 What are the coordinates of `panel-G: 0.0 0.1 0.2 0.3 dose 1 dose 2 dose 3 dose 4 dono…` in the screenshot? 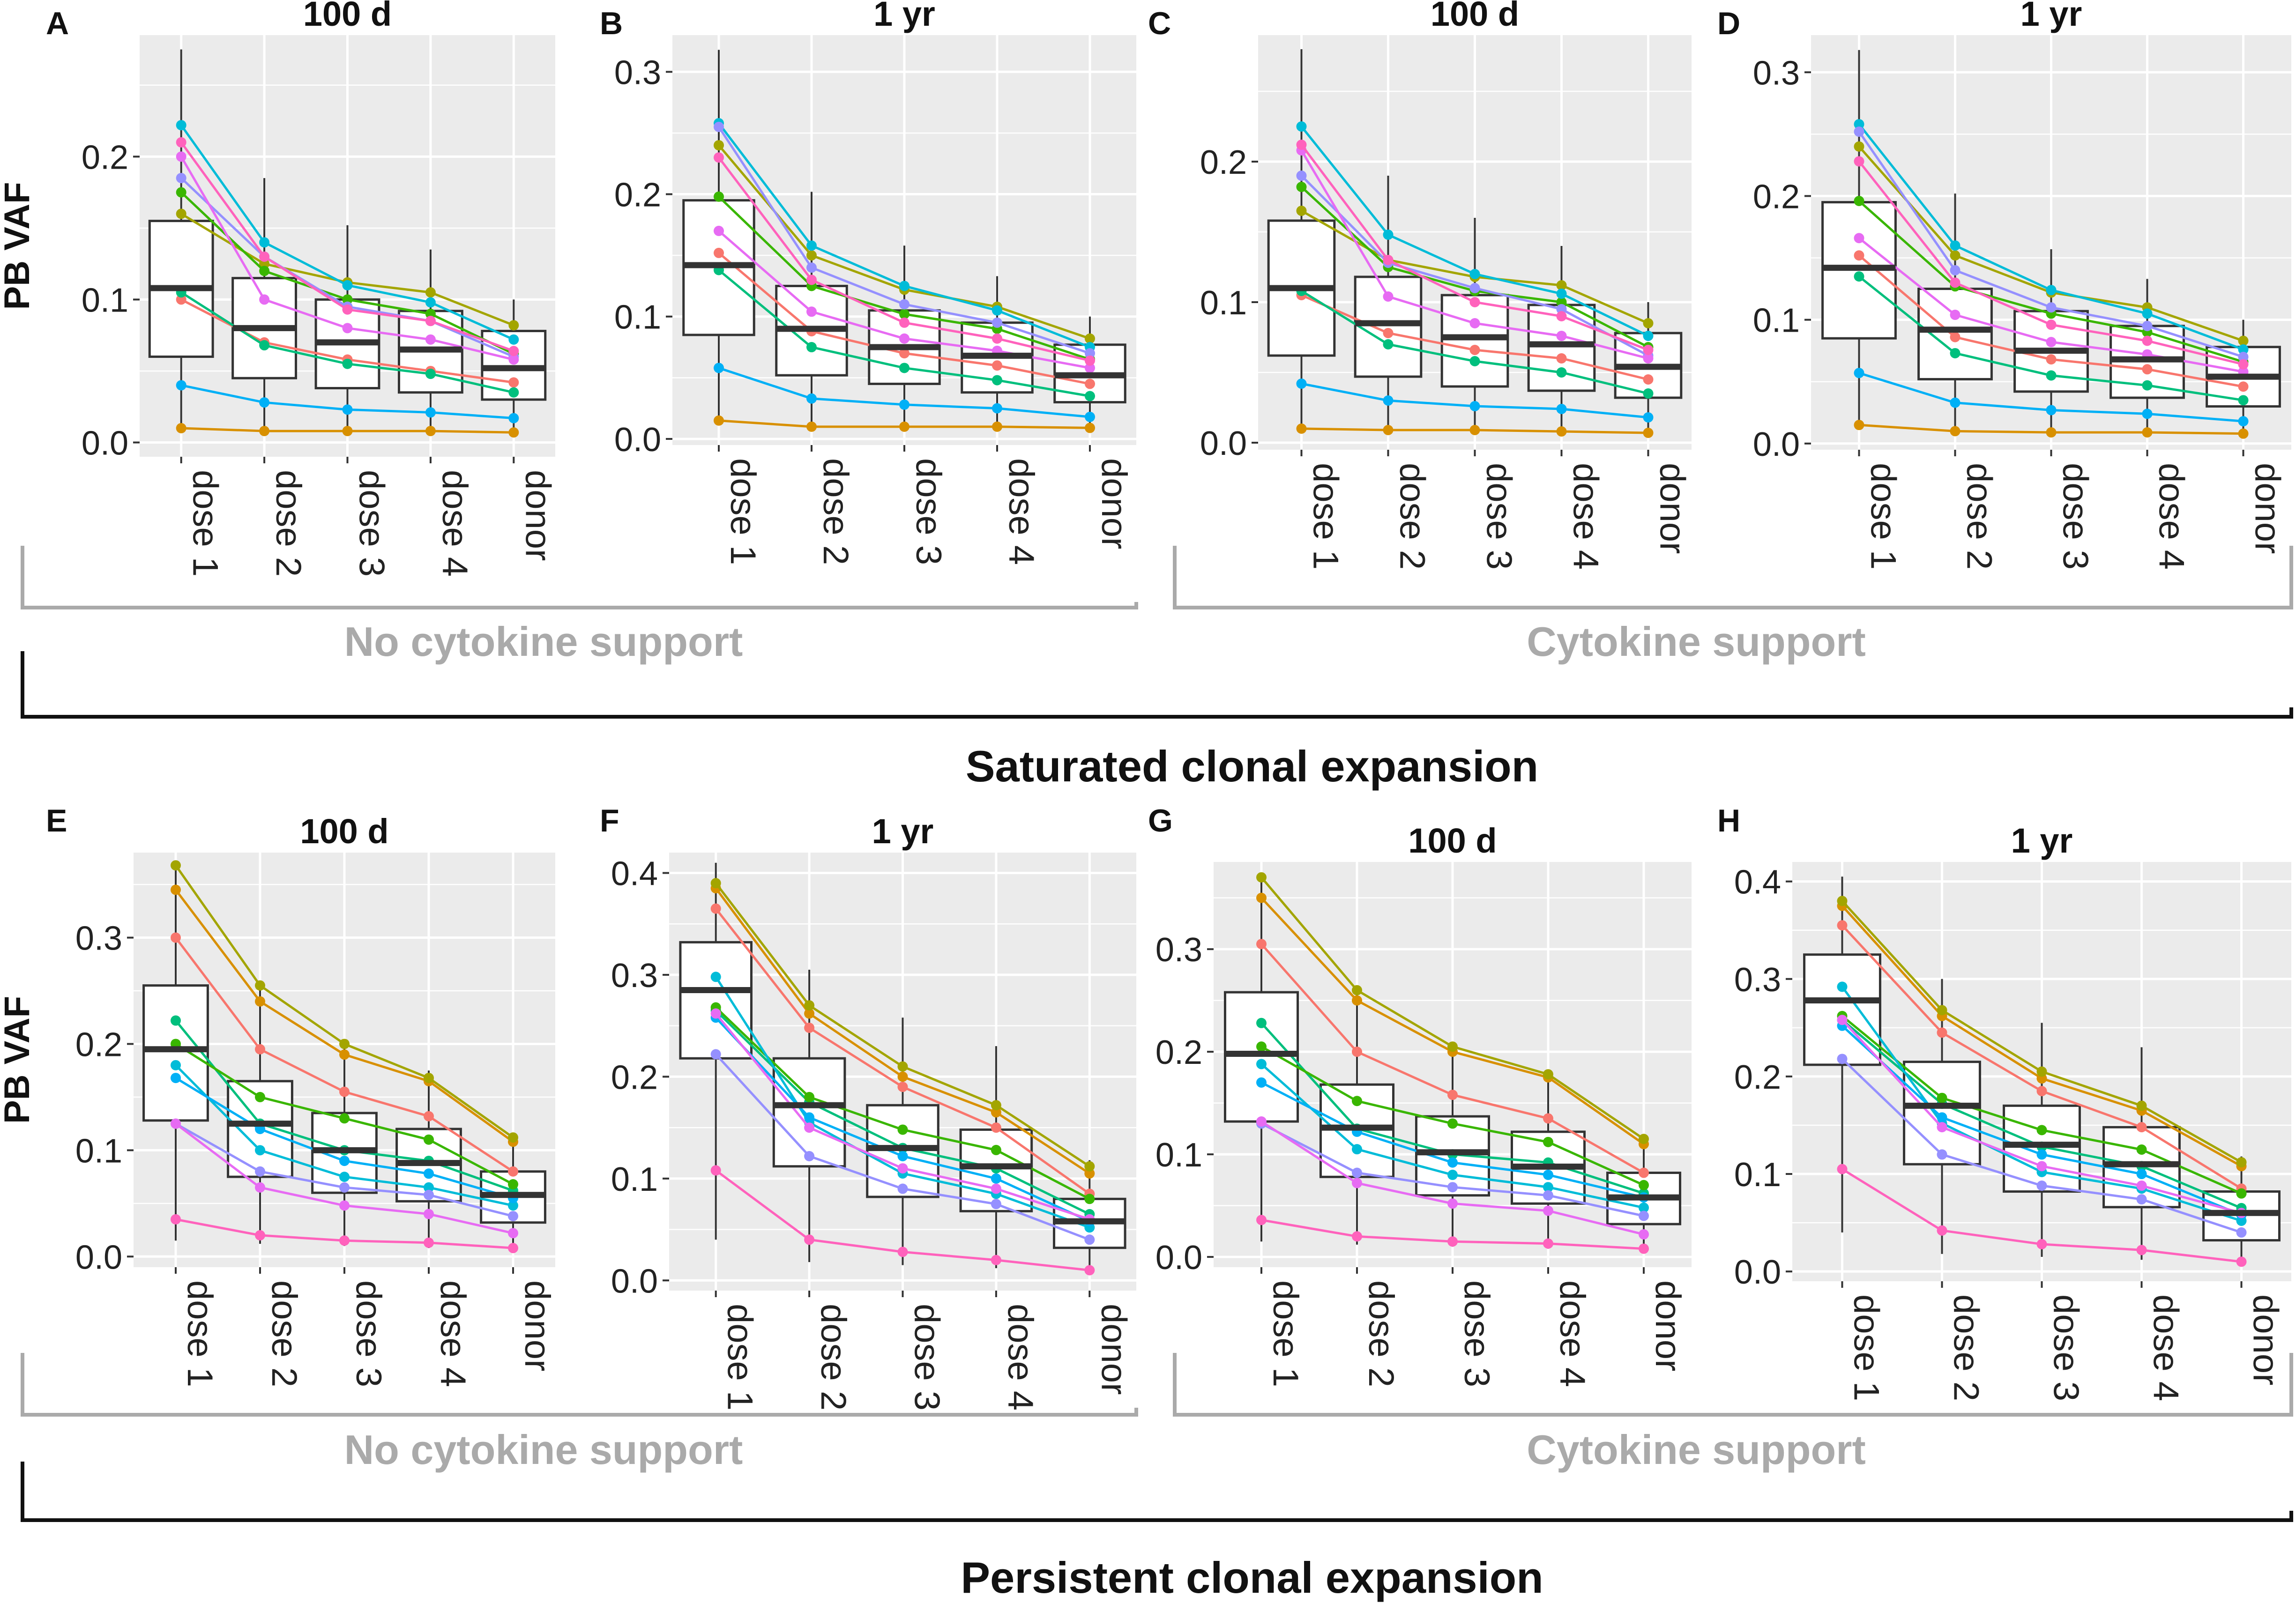 It's located at (1420, 1095).